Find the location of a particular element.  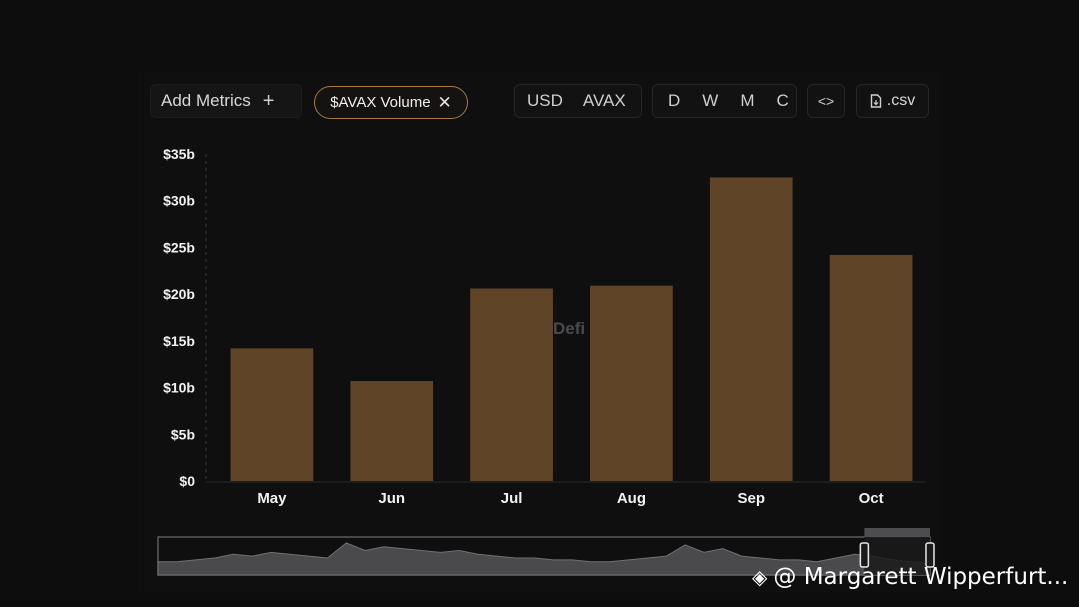

period-option-month: M is located at coordinates (747, 100).